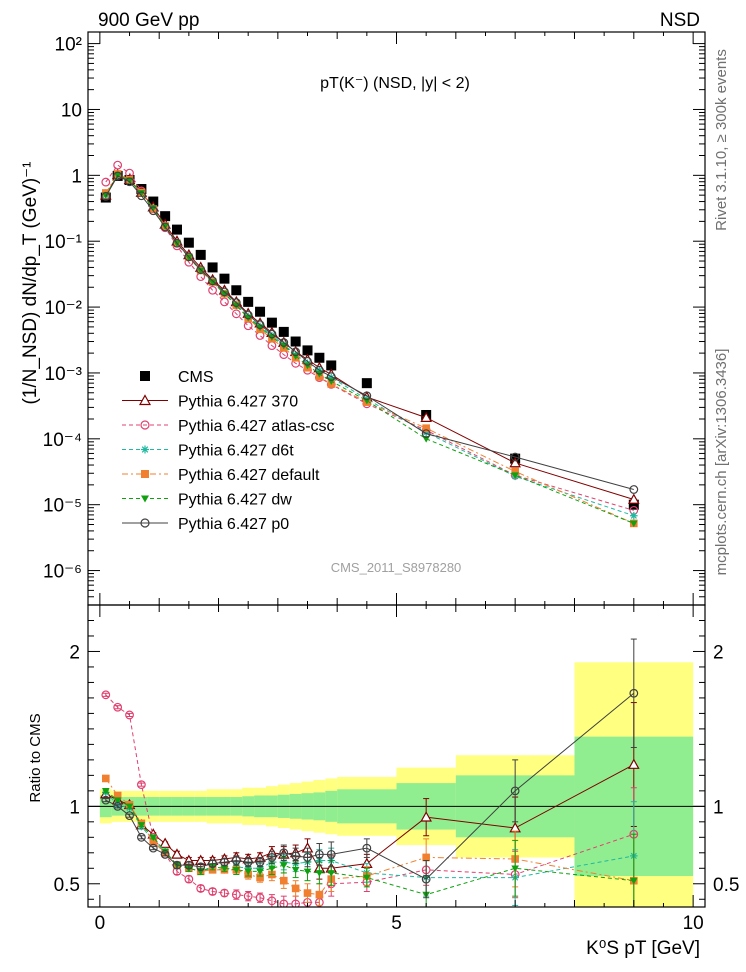  What do you see at coordinates (177, 377) in the screenshot?
I see `legend-entry: CMS` at bounding box center [177, 377].